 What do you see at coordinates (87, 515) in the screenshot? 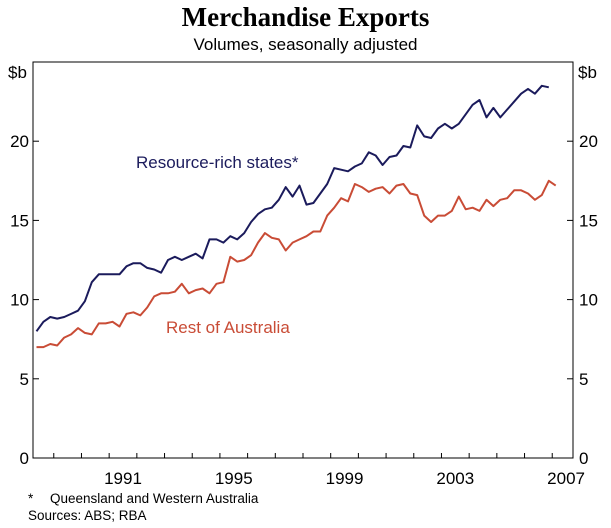
I see `sources-note: Sources: ABS; RBA` at bounding box center [87, 515].